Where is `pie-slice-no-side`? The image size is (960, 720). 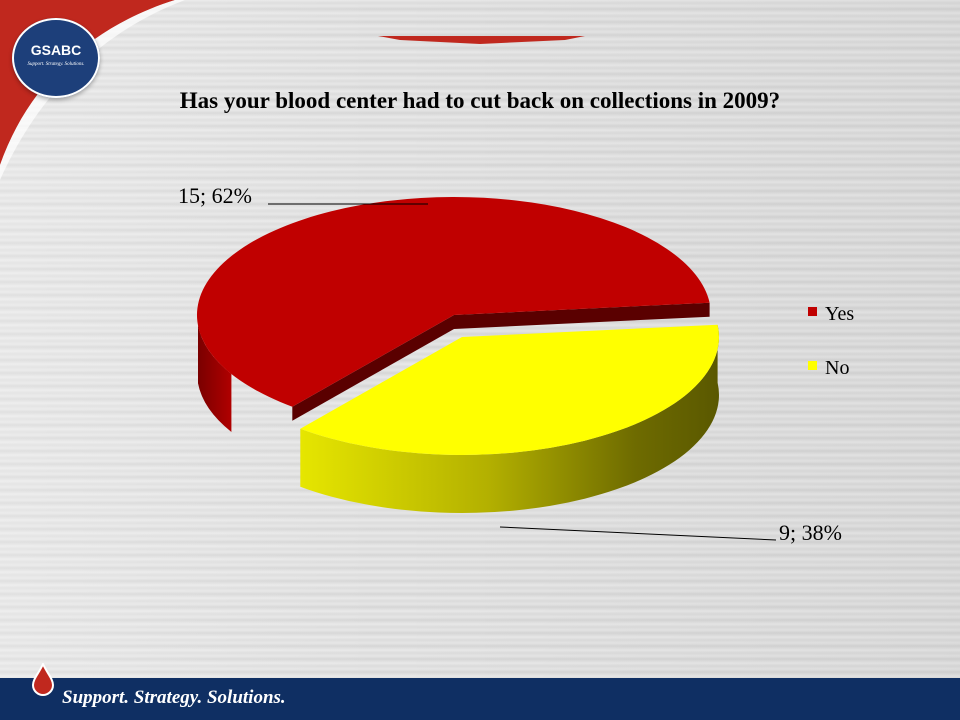
pie-slice-no-side is located at coordinates (509, 418).